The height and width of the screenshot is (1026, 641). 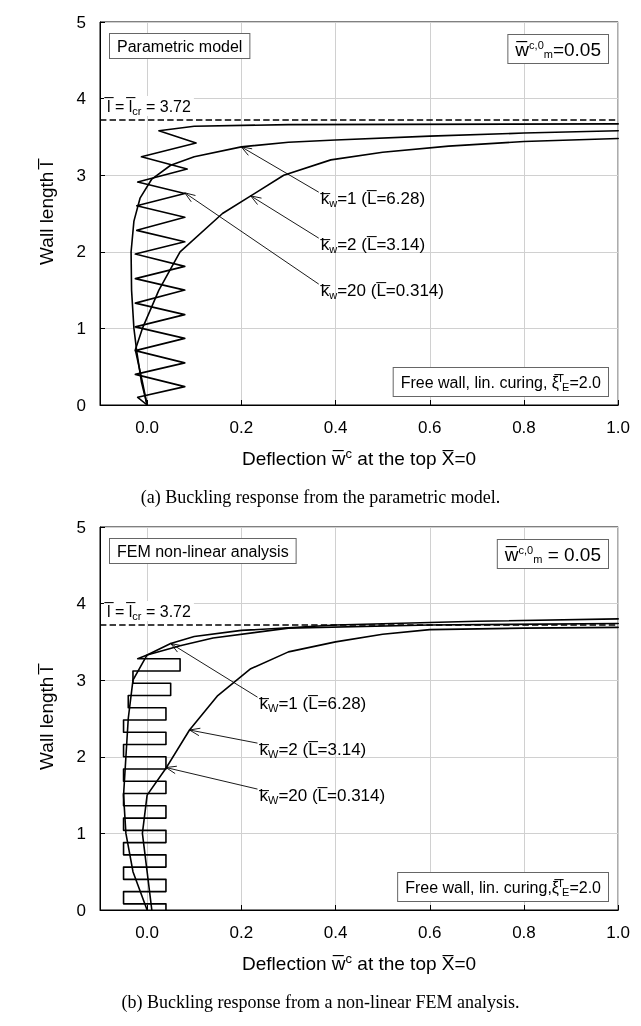 I want to click on annotation: Parametric model, so click(x=180, y=46).